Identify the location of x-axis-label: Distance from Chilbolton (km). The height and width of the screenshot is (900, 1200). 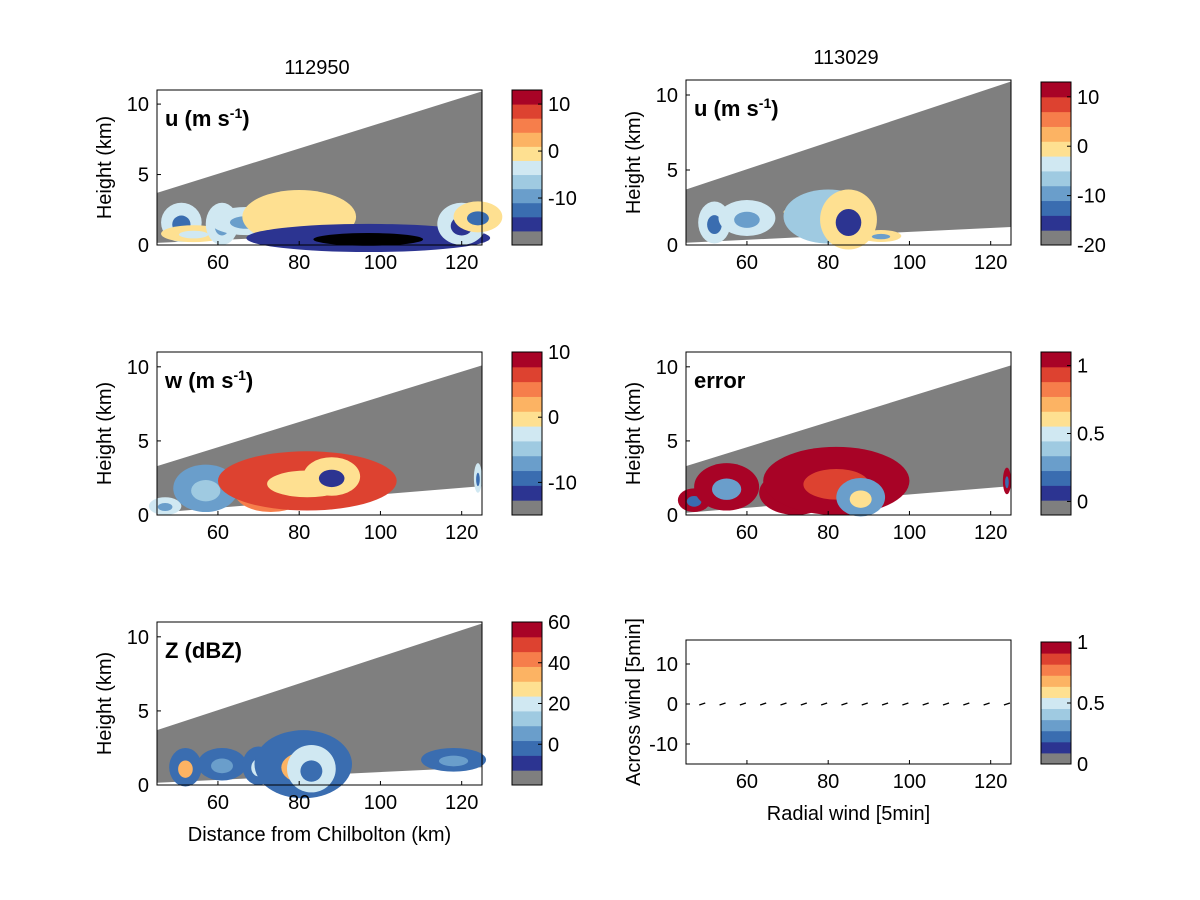
(319, 835).